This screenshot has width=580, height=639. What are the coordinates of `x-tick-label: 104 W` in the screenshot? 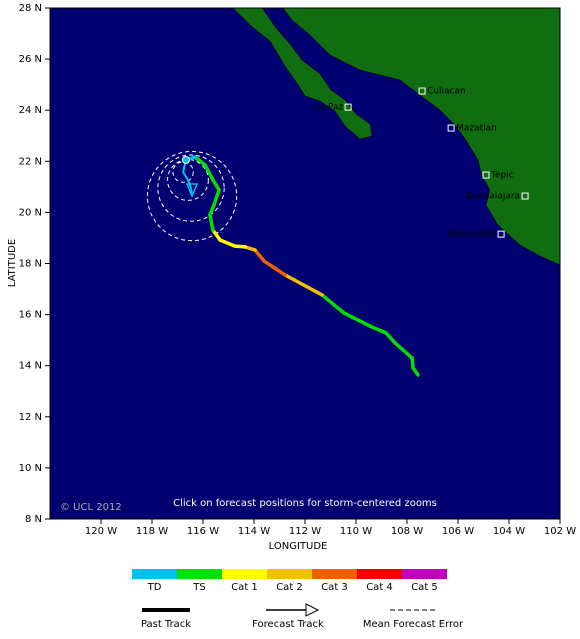 It's located at (509, 531).